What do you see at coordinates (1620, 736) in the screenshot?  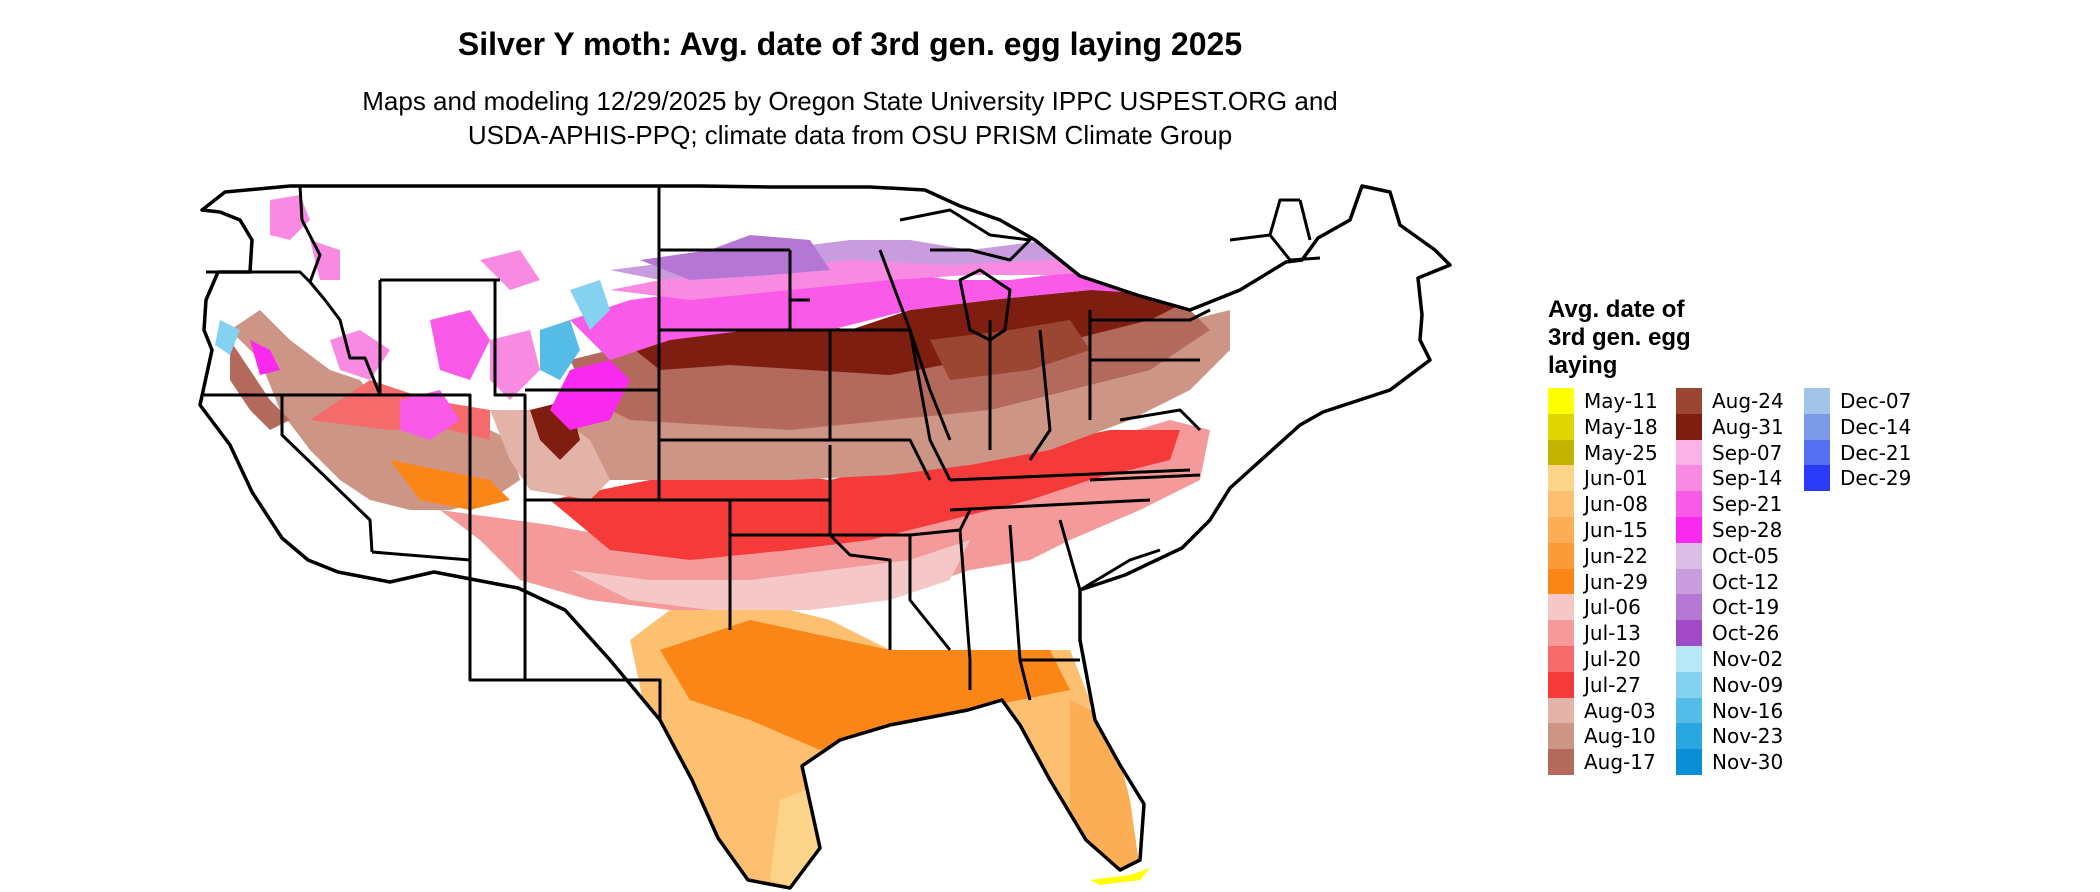 I see `legend-label: Aug-10` at bounding box center [1620, 736].